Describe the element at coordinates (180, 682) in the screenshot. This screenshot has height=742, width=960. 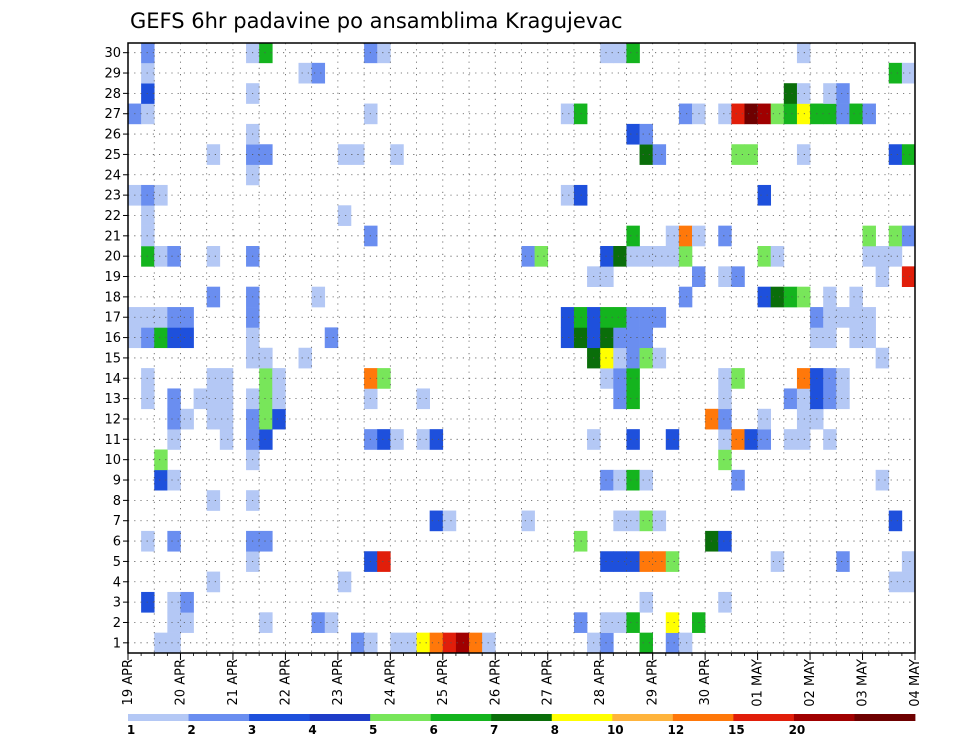
I see `x-tick-label: 20 APR` at that location.